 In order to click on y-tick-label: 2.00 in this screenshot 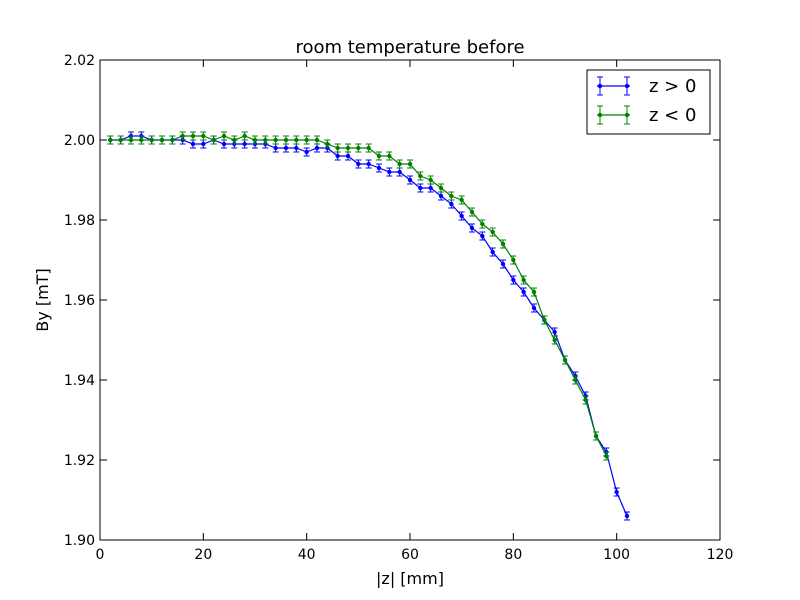, I will do `click(79, 141)`.